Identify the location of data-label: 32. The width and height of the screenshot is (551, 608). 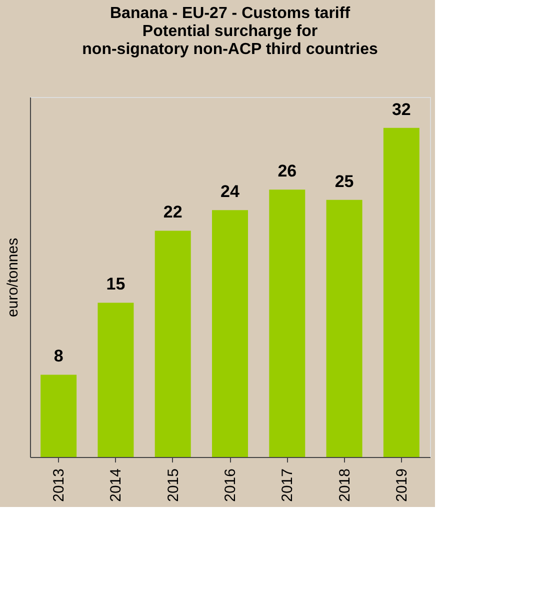
(401, 109).